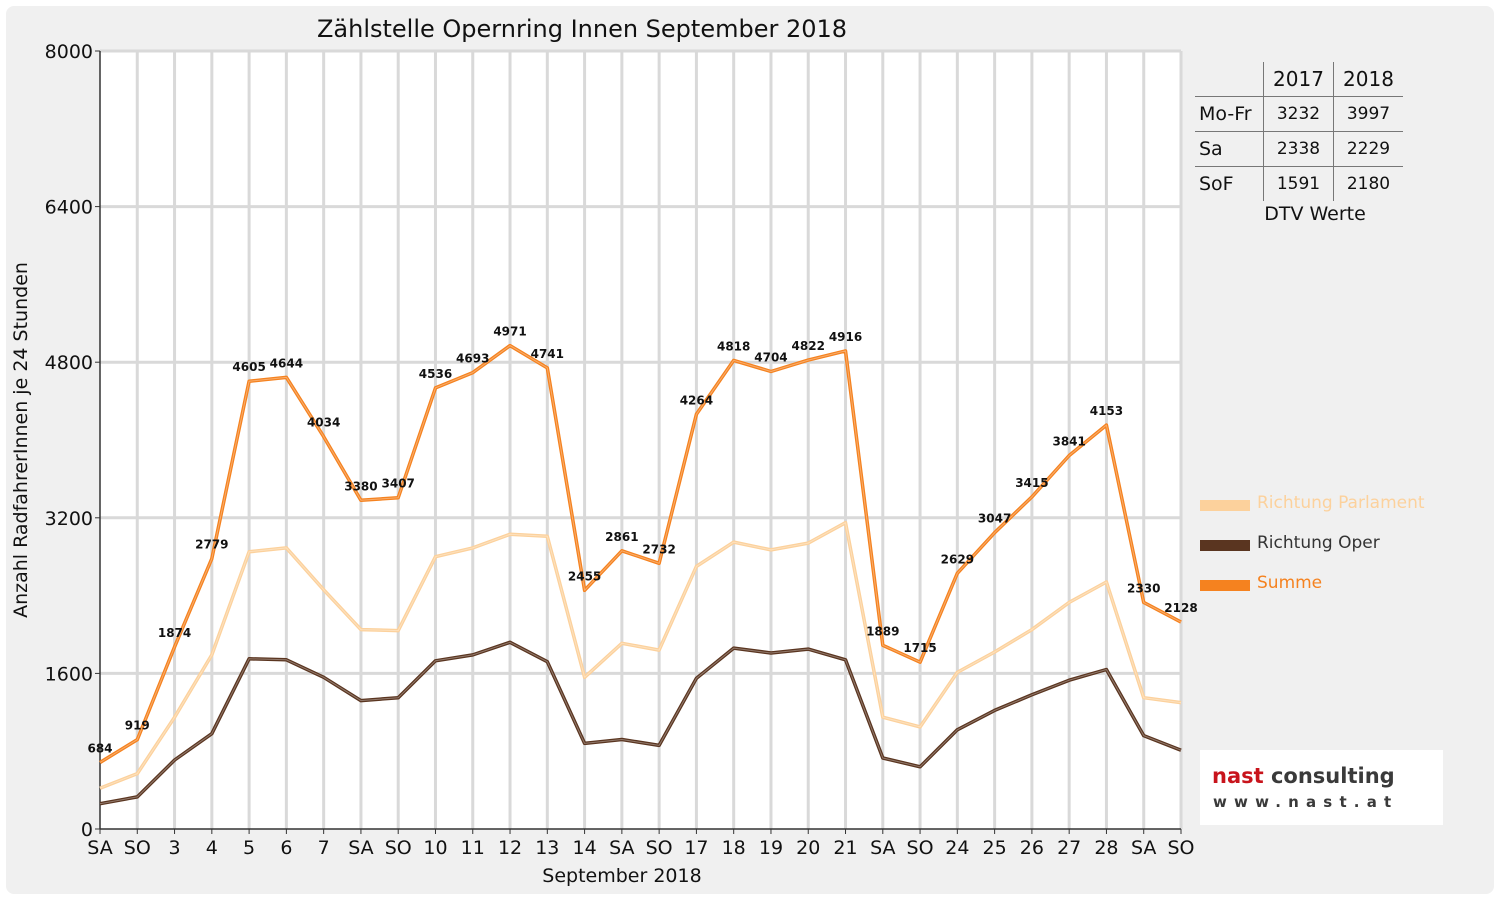  Describe the element at coordinates (1229, 183) in the screenshot. I see `dtv-row-label: SoF` at that location.